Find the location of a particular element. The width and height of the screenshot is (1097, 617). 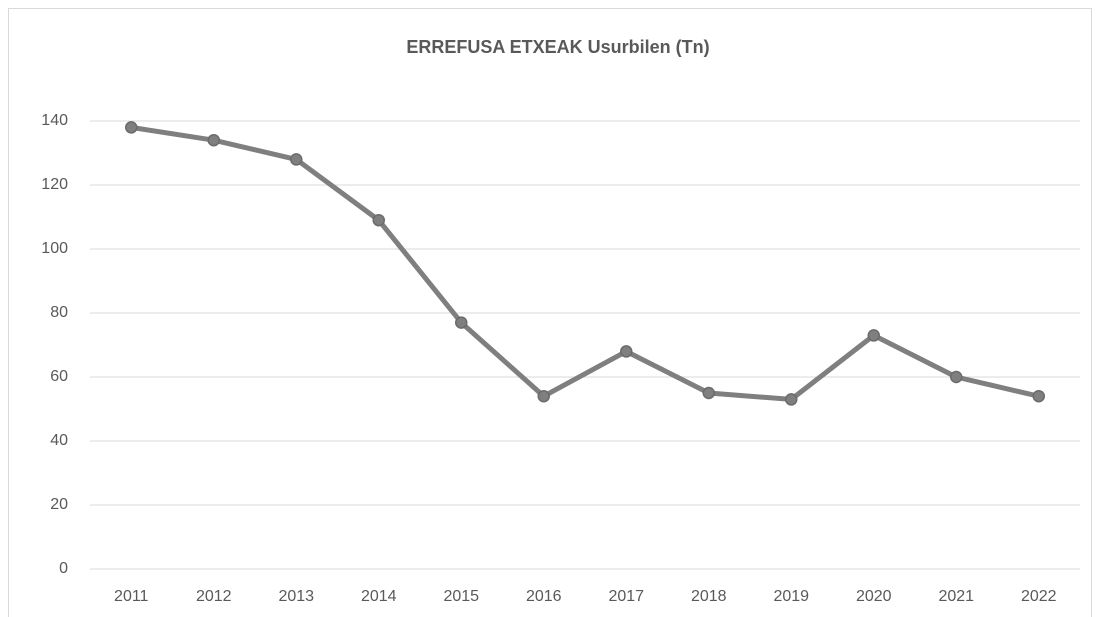

y-tick-label: 100 is located at coordinates (54, 248).